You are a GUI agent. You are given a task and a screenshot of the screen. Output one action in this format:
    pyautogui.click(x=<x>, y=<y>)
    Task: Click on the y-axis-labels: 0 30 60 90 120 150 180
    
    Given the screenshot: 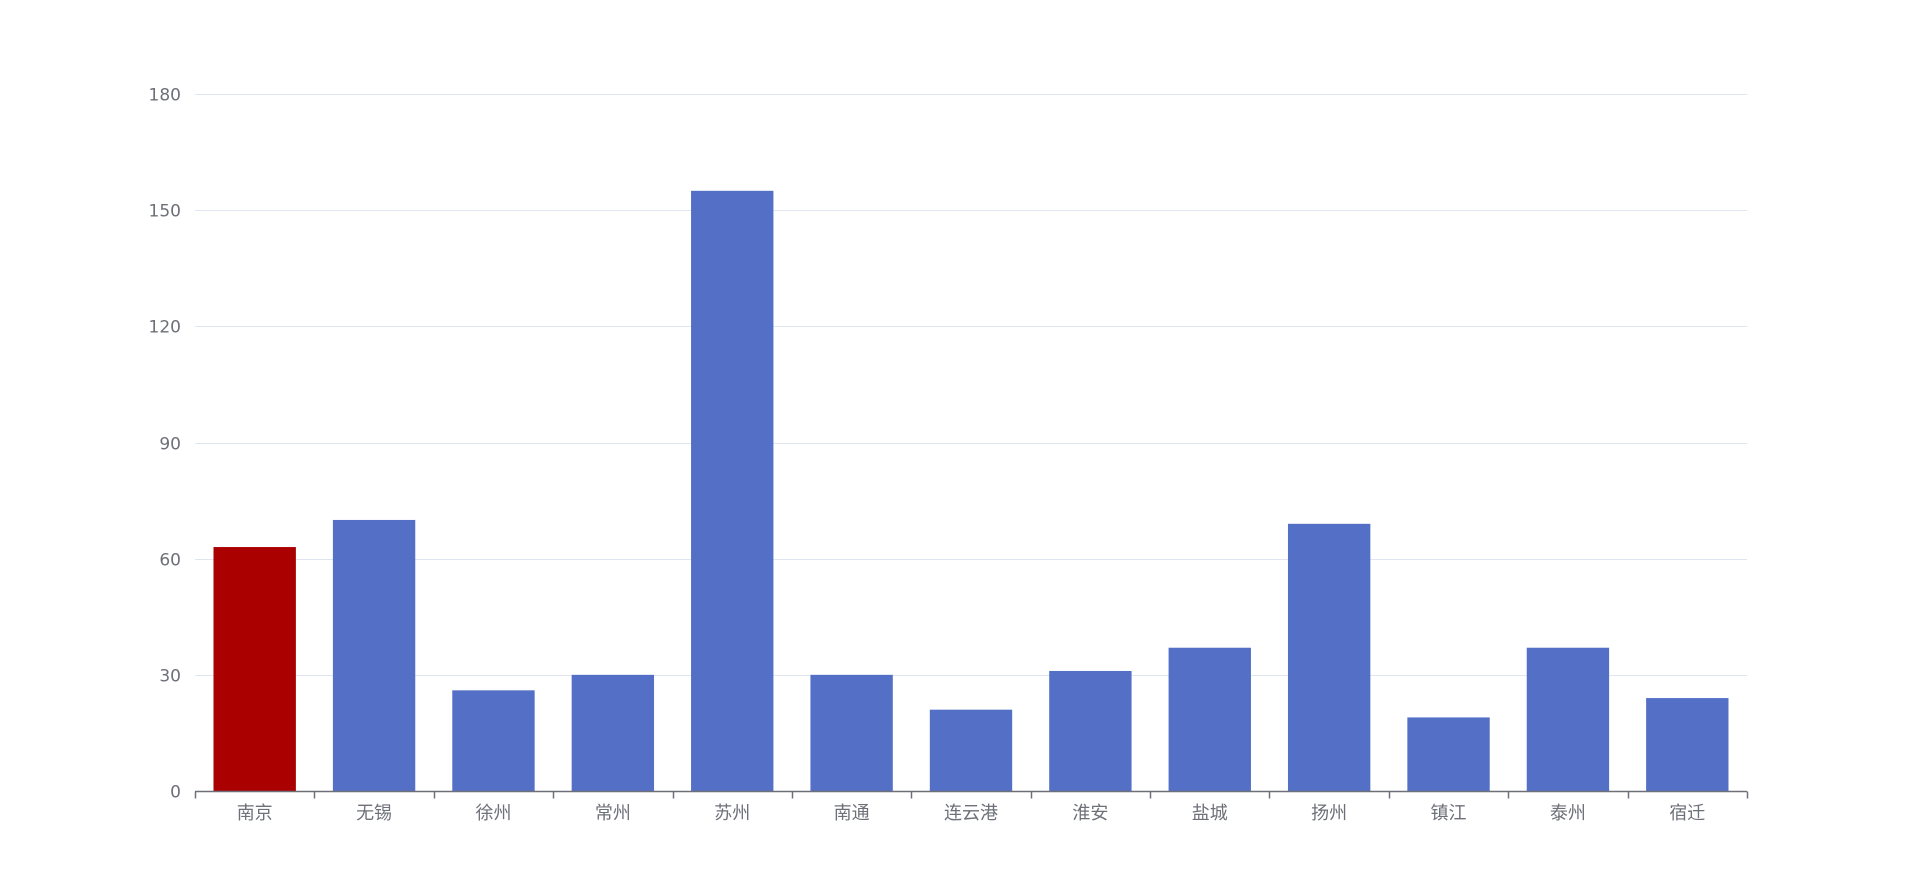 What is the action you would take?
    pyautogui.click(x=165, y=444)
    